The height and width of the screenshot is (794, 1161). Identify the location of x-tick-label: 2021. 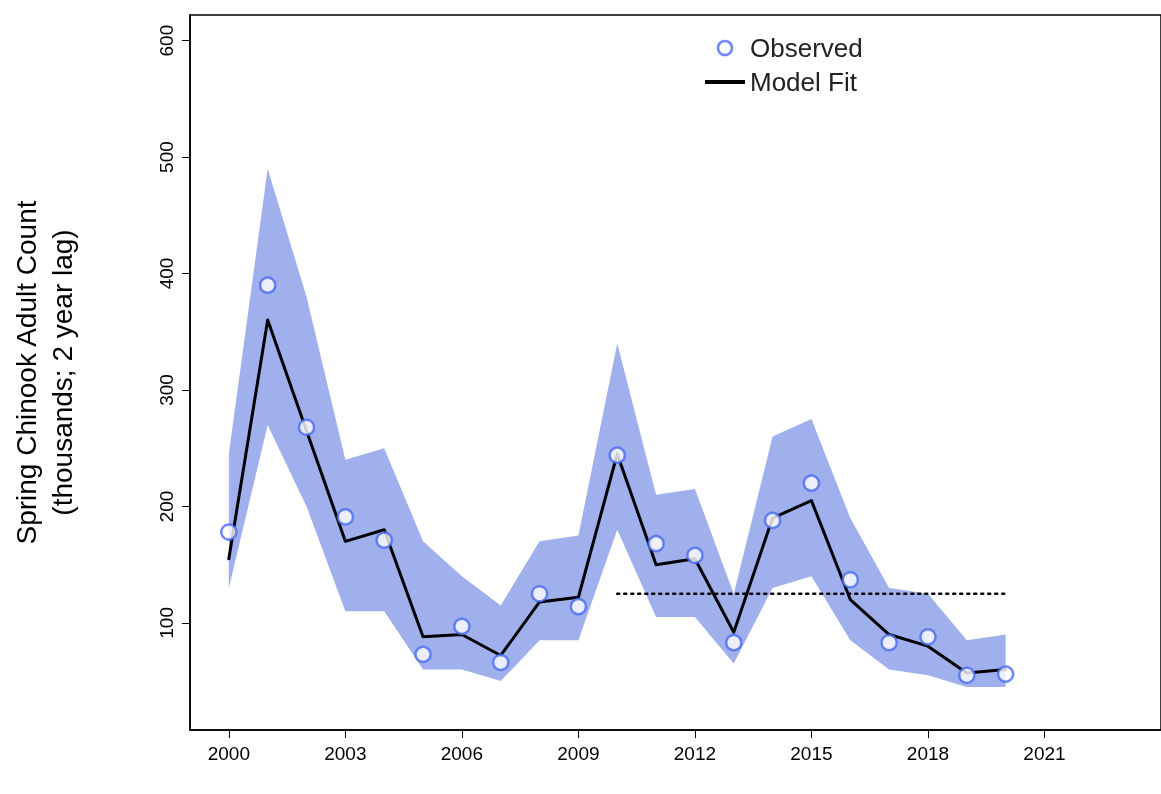
(1044, 753).